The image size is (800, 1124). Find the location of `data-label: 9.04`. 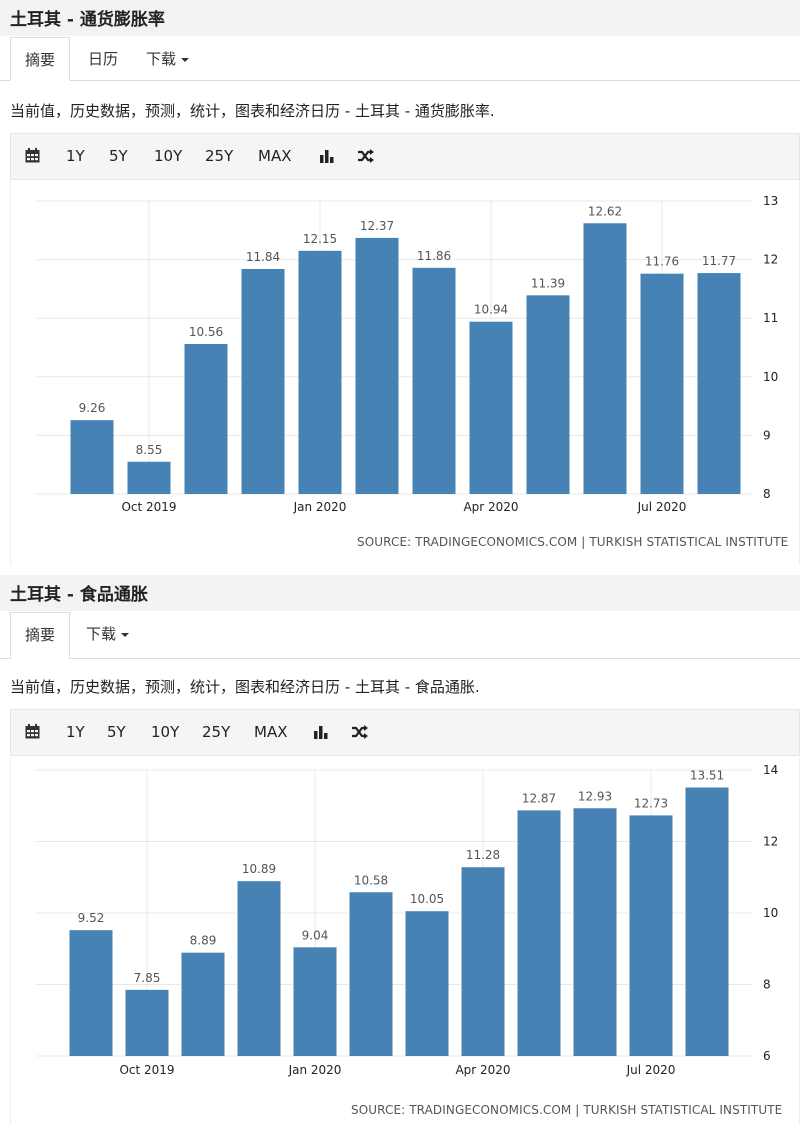

data-label: 9.04 is located at coordinates (315, 935).